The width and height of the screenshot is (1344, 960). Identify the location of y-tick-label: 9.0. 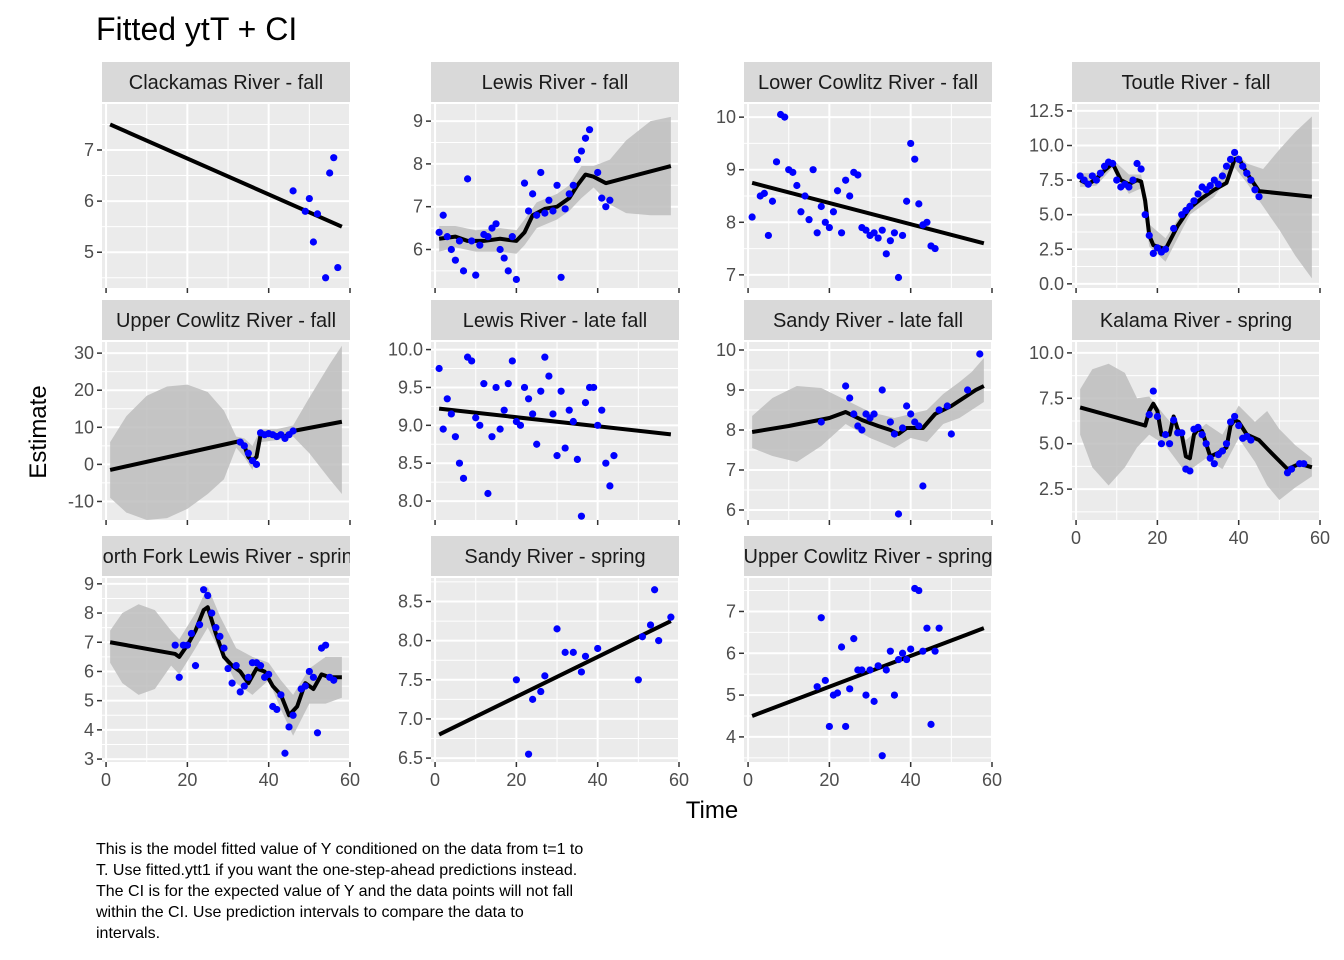
(410, 425).